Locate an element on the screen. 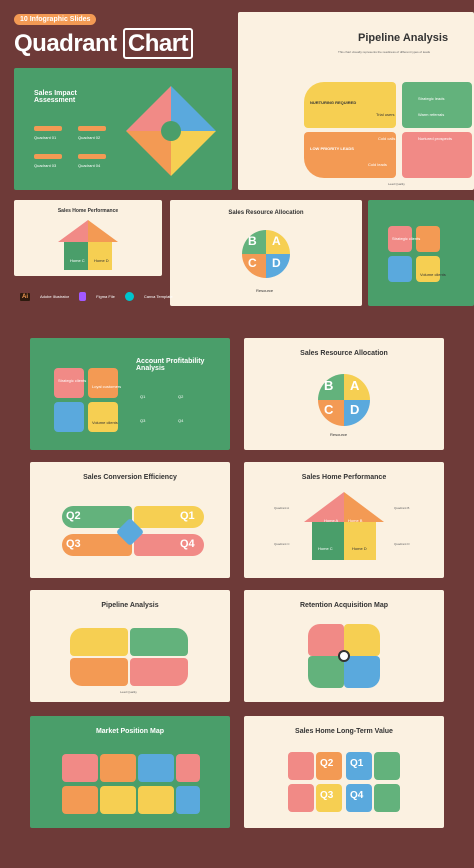 This screenshot has width=474, height=868. slide-title: Sales Impact Assessment is located at coordinates (55, 97).